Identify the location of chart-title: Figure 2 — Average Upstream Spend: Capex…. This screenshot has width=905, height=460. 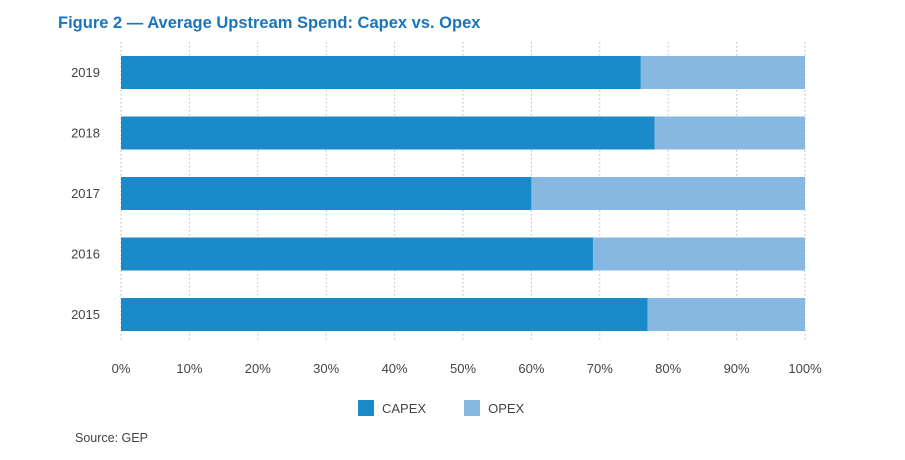
(269, 23).